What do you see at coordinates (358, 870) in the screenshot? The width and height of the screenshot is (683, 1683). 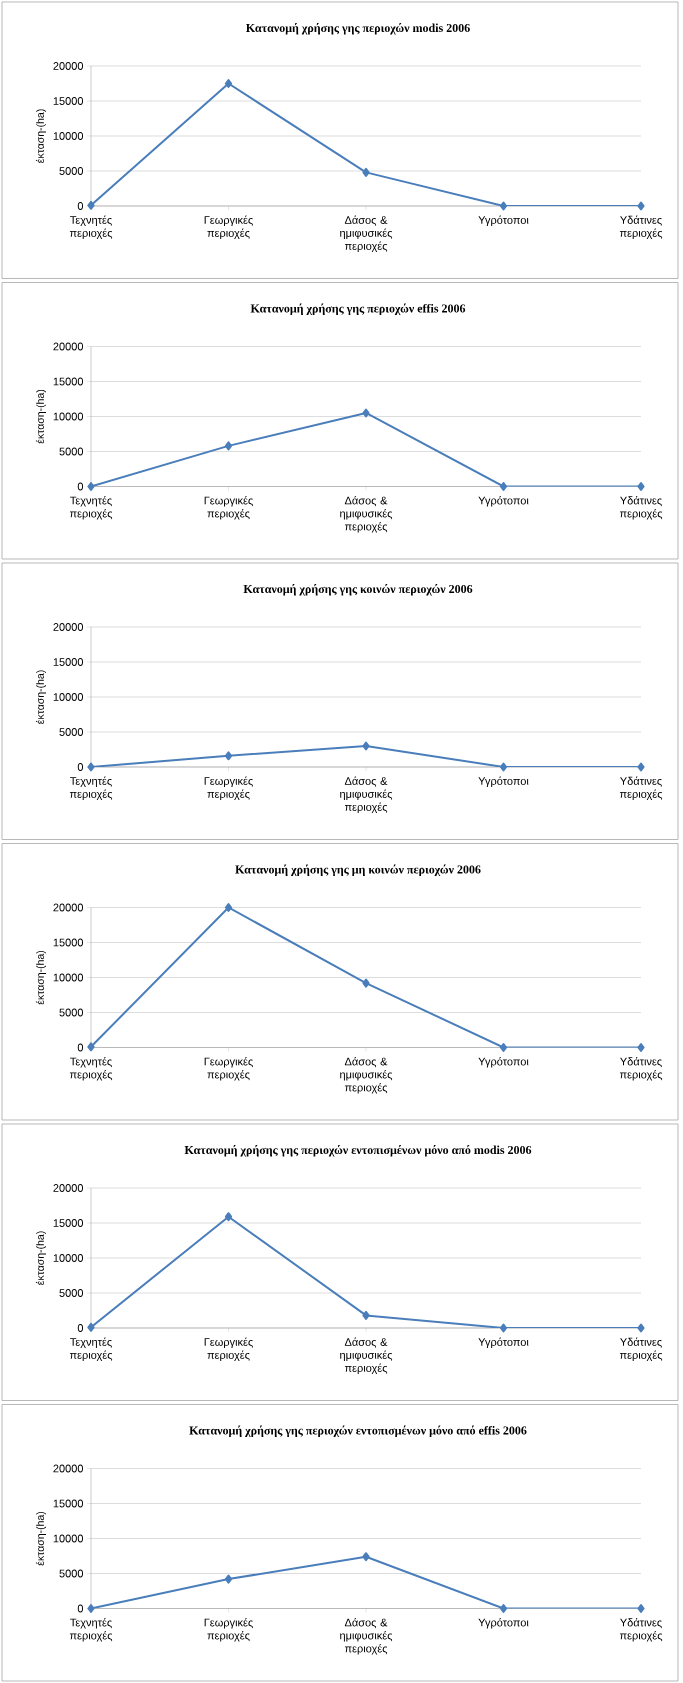 I see `chart-title: Κατανομή χρήσης γης μη κοινών περιοχών 2006` at bounding box center [358, 870].